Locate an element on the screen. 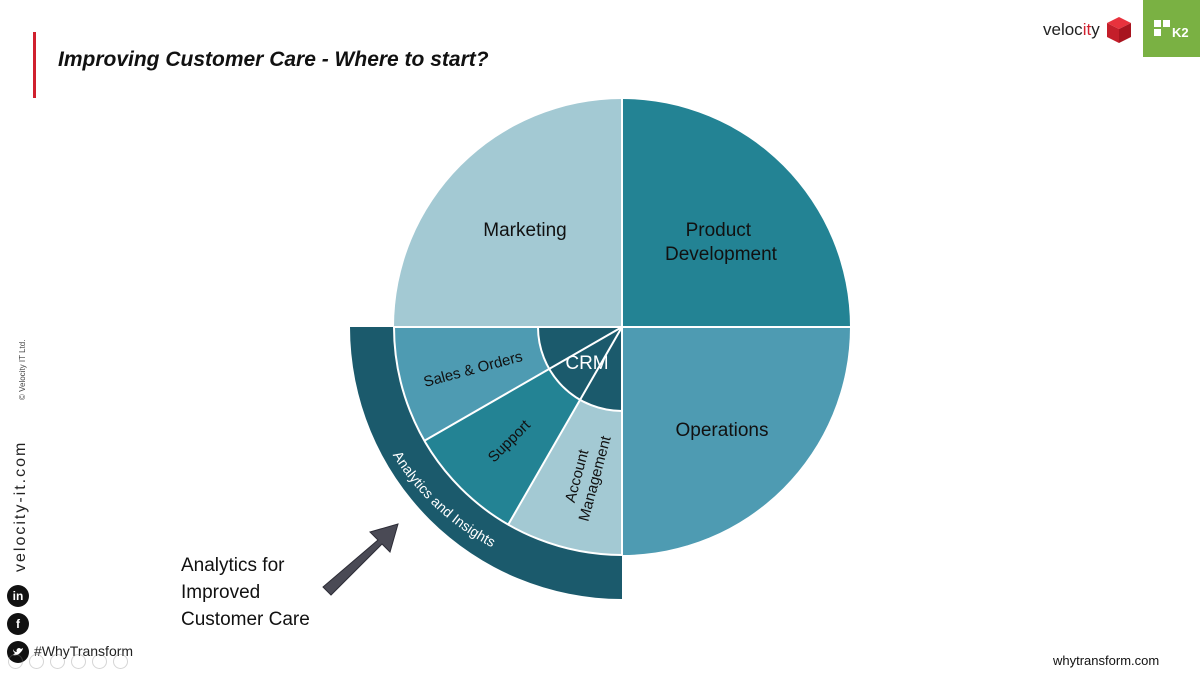 This screenshot has height=675, width=1200. callout-line: Improved is located at coordinates (221, 592).